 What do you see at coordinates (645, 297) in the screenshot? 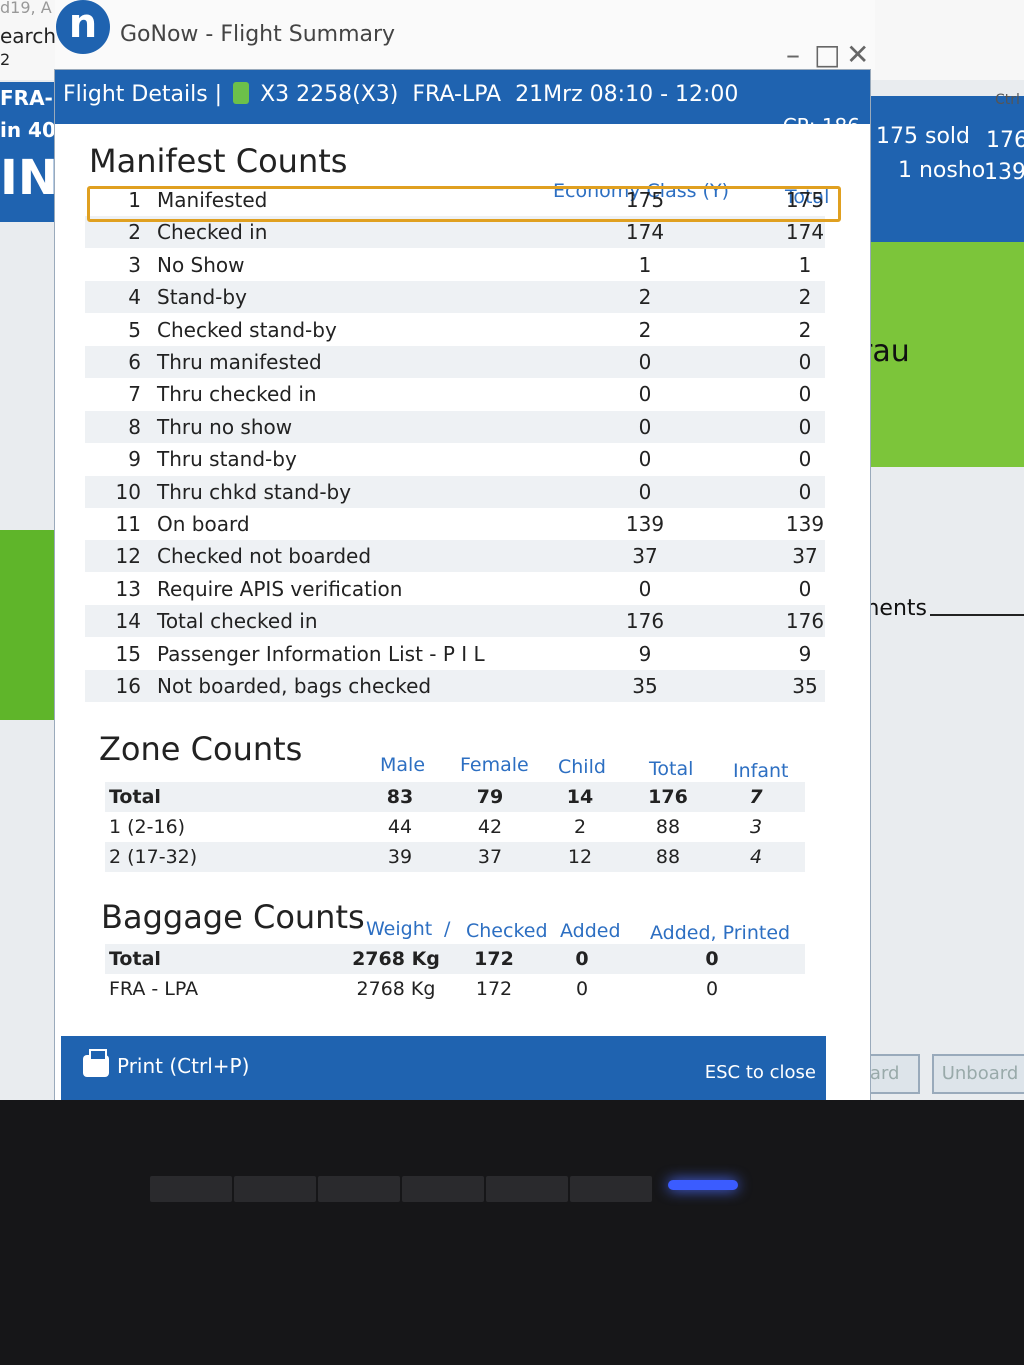
I see `manifest-economy-value: 2` at bounding box center [645, 297].